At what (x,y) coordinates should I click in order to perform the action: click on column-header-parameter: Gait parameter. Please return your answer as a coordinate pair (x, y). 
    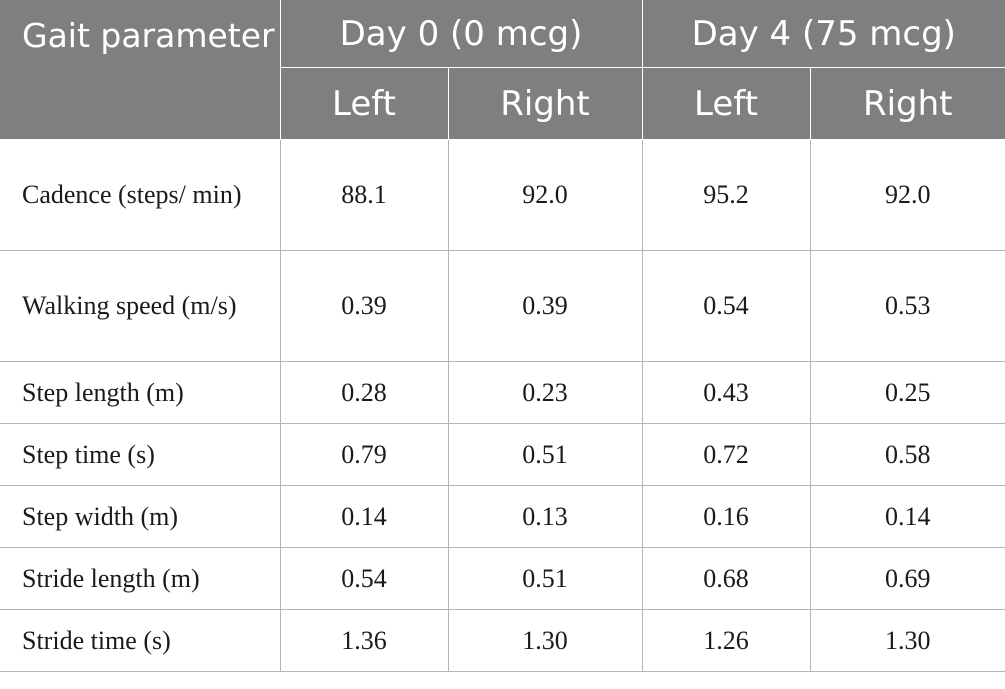
    Looking at the image, I should click on (140, 70).